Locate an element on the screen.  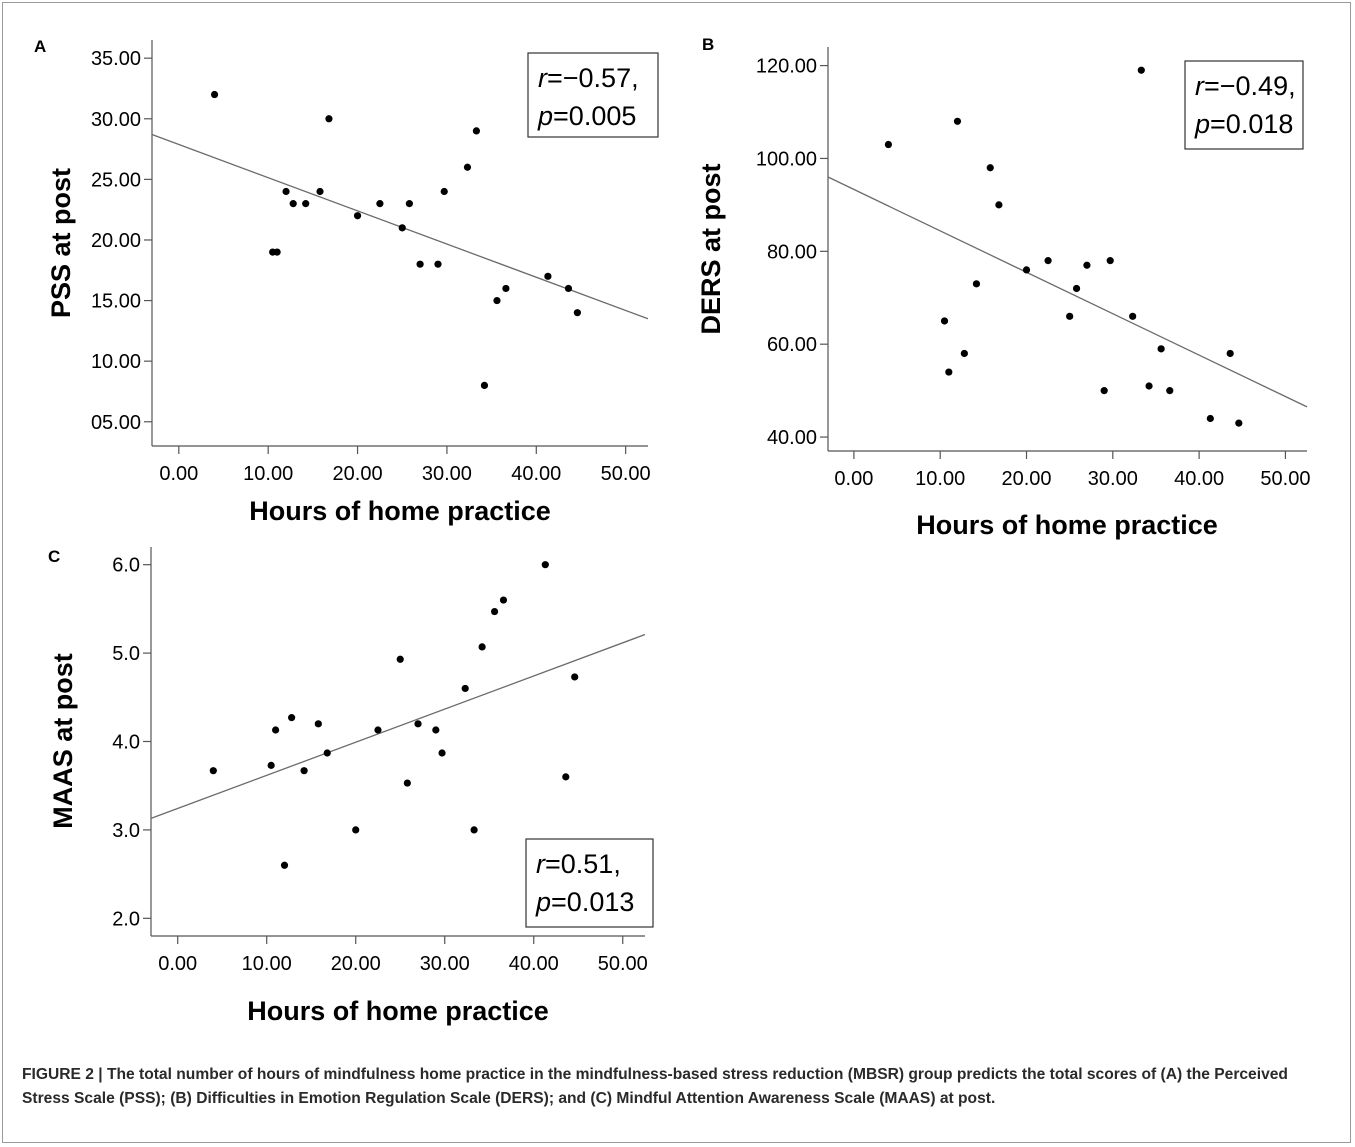
y-tick-label: 05.00 is located at coordinates (116, 423).